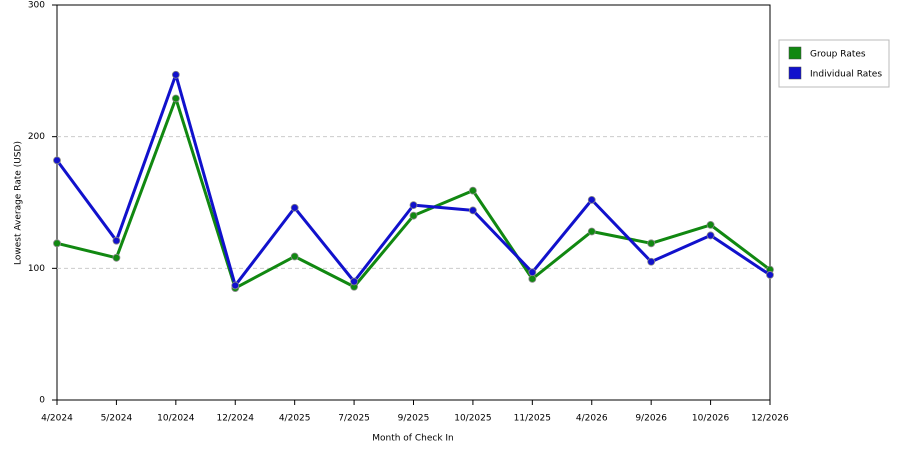  I want to click on x-tick-label: 12/2024, so click(236, 419).